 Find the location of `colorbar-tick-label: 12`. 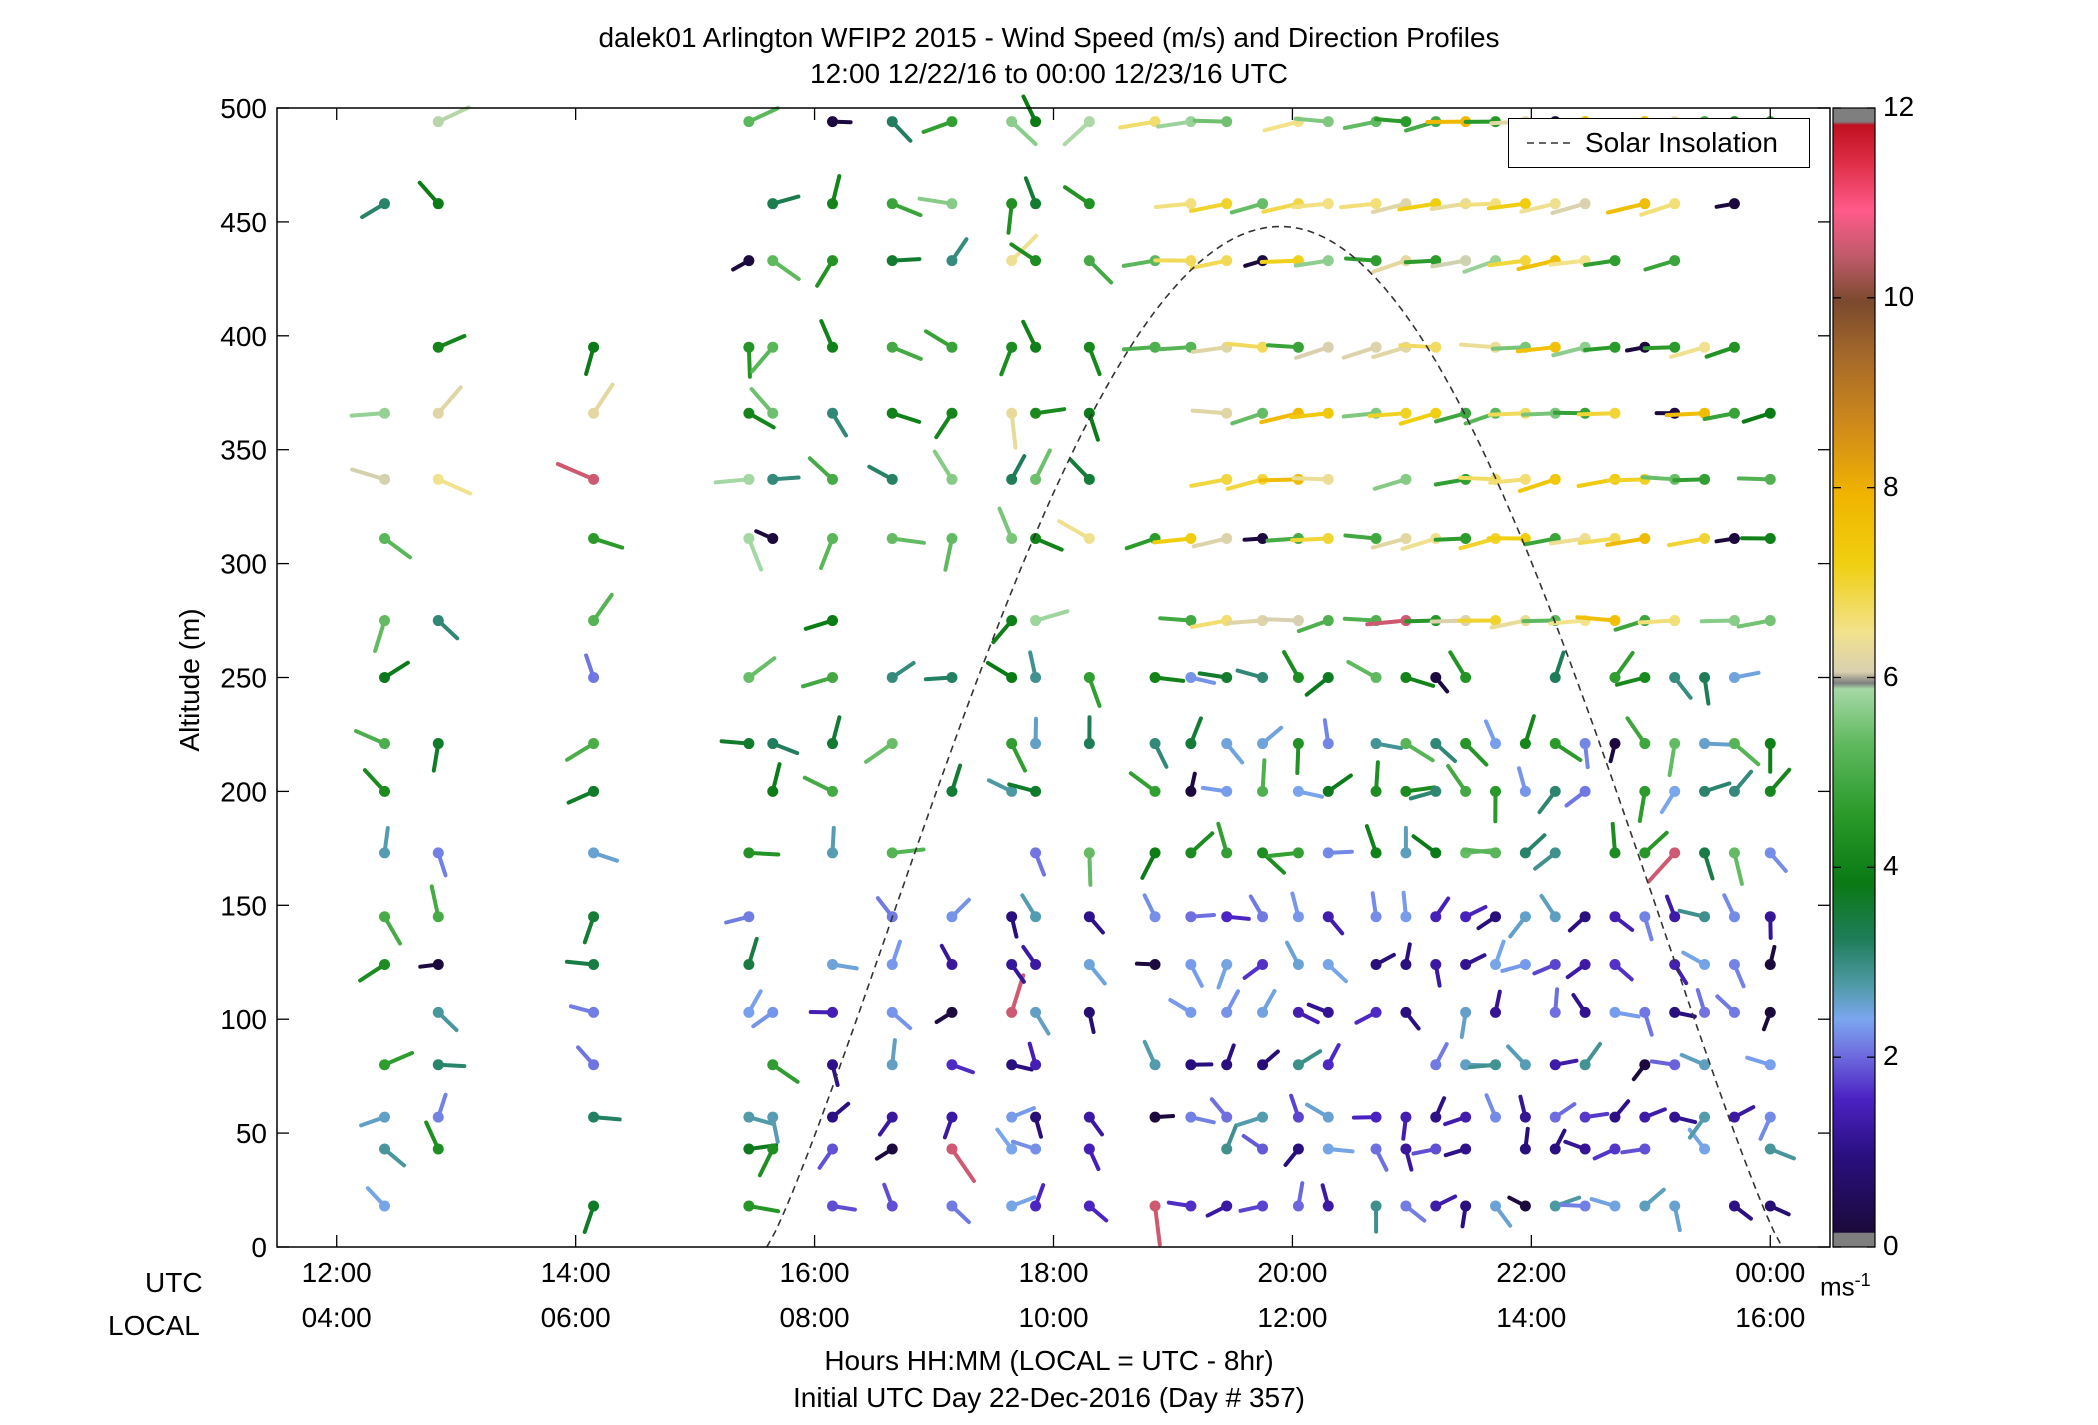

colorbar-tick-label: 12 is located at coordinates (1899, 106).